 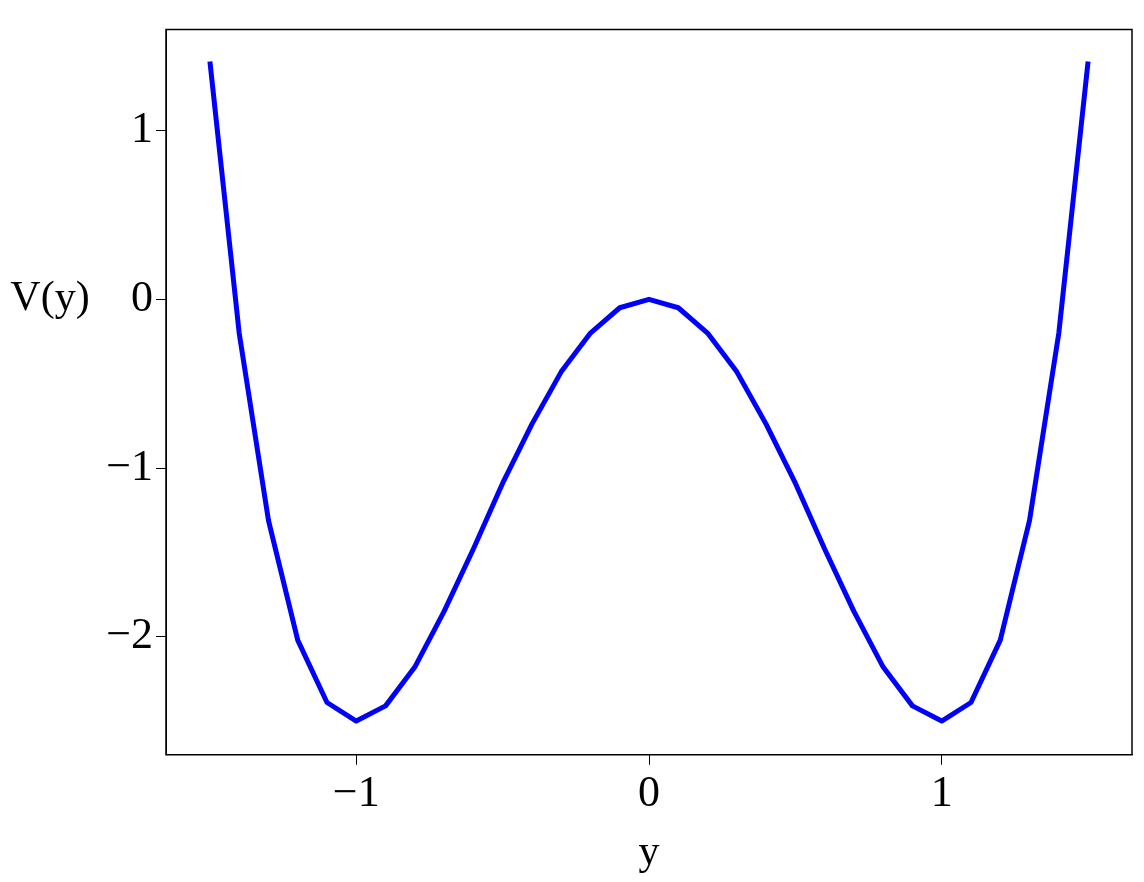 What do you see at coordinates (356, 791) in the screenshot?
I see `x-tick-label: −1` at bounding box center [356, 791].